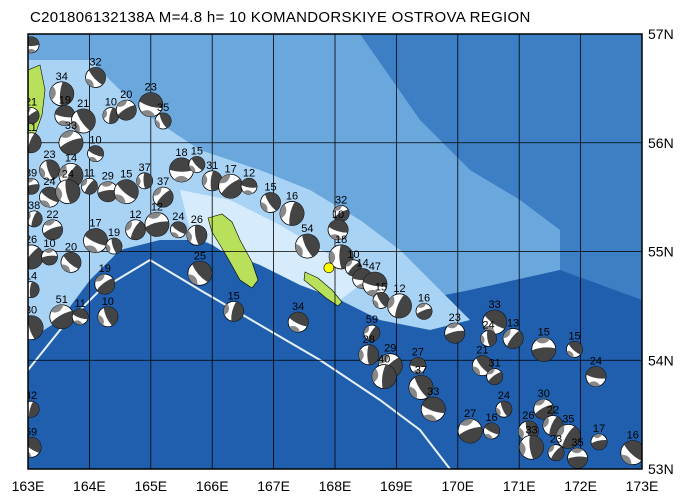 This screenshot has height=500, width=697. What do you see at coordinates (212, 486) in the screenshot?
I see `lon-tick-label: 166E` at bounding box center [212, 486].